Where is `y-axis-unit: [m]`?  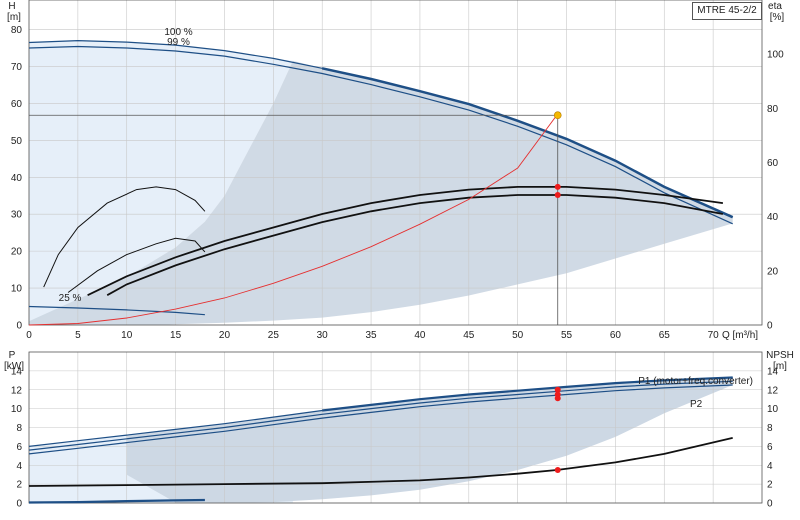
y-axis-unit: [m] is located at coordinates (14, 17).